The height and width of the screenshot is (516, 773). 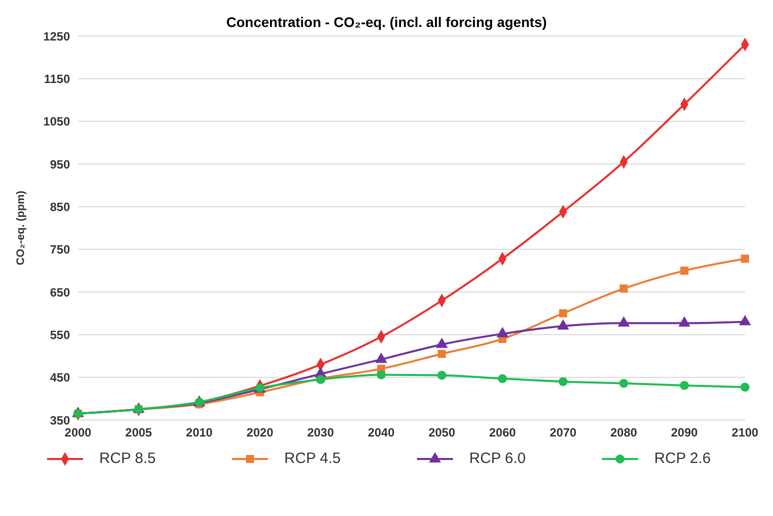 What do you see at coordinates (386, 22) in the screenshot?
I see `chart-title: Concentration - CO₂-eq. (incl. all forcing agents)` at bounding box center [386, 22].